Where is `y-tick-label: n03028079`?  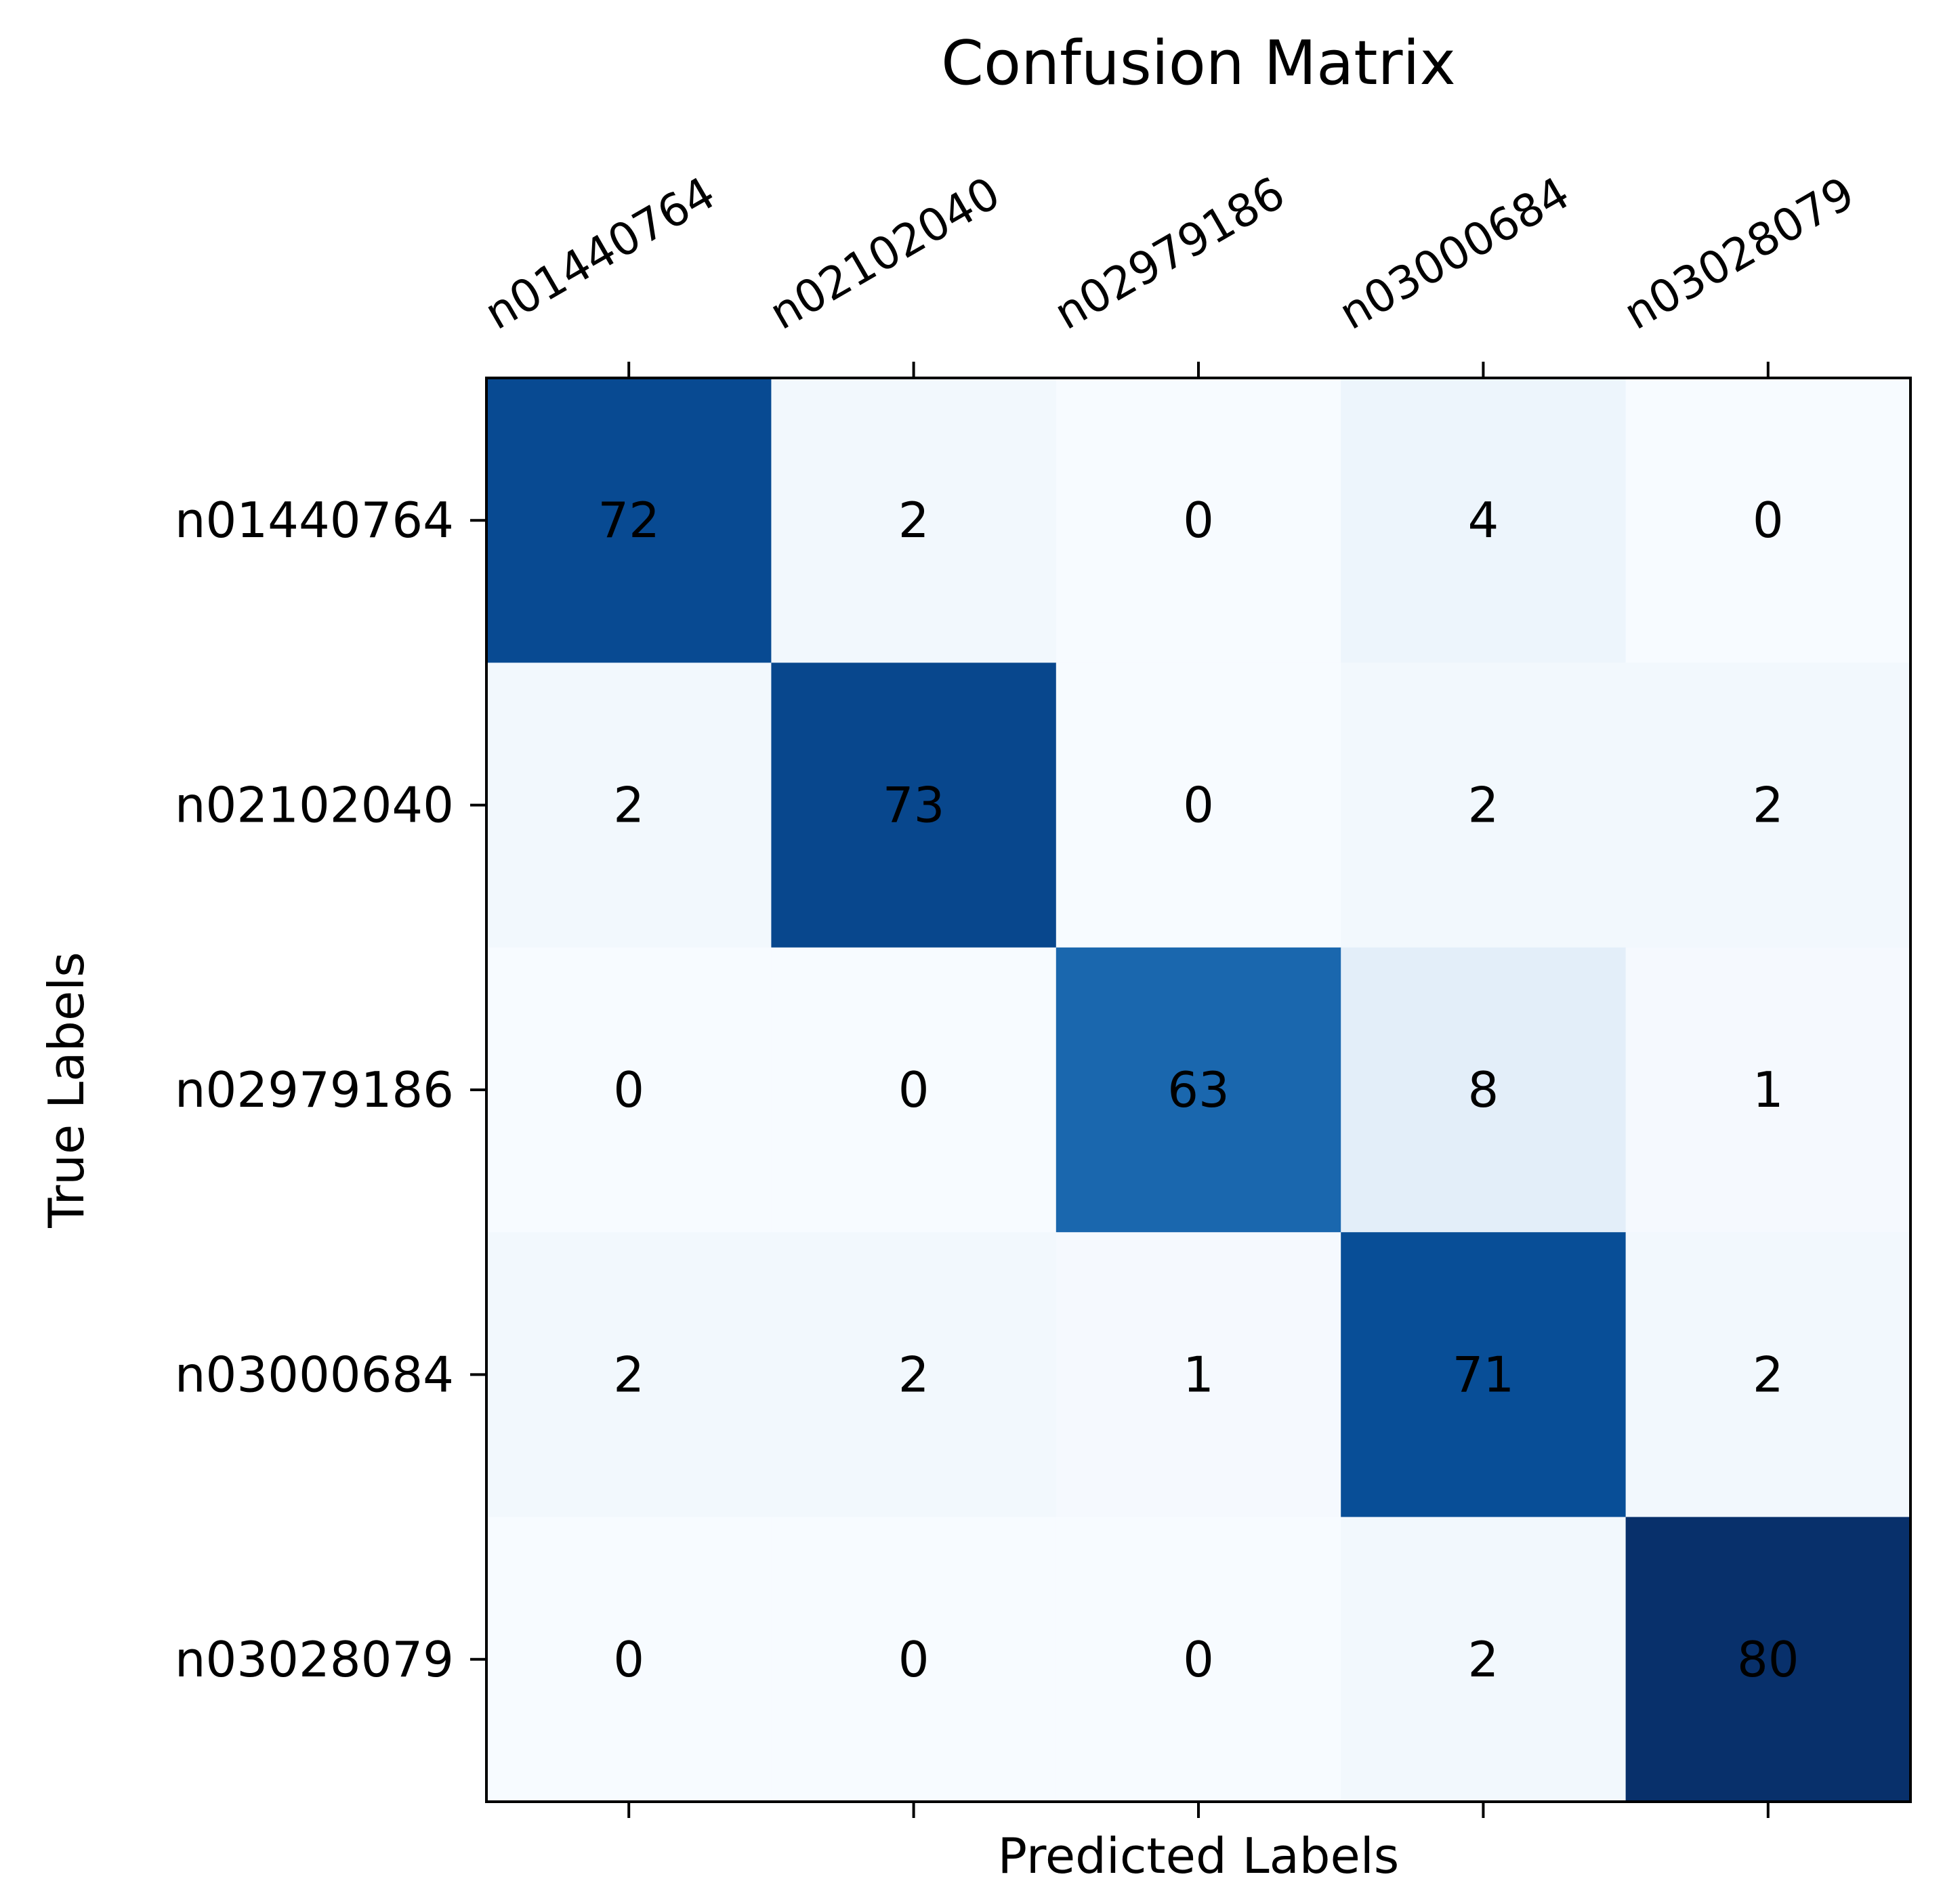
y-tick-label: n03028079 is located at coordinates (314, 1659).